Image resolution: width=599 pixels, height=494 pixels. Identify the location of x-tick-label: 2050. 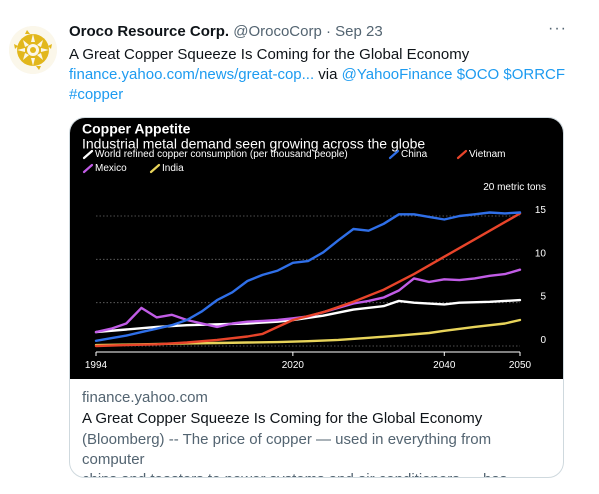
(520, 365).